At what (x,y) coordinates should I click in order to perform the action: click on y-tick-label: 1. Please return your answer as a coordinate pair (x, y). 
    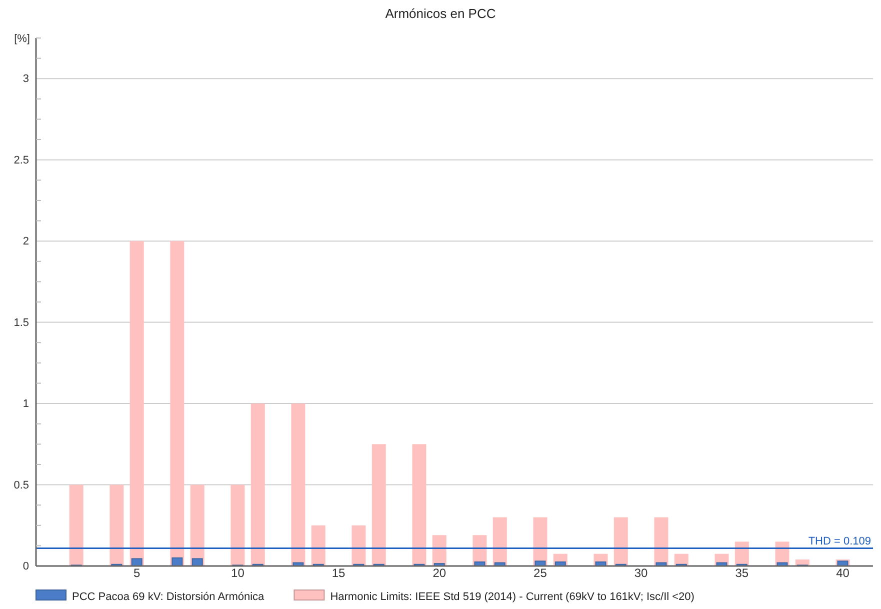
    Looking at the image, I should click on (25, 404).